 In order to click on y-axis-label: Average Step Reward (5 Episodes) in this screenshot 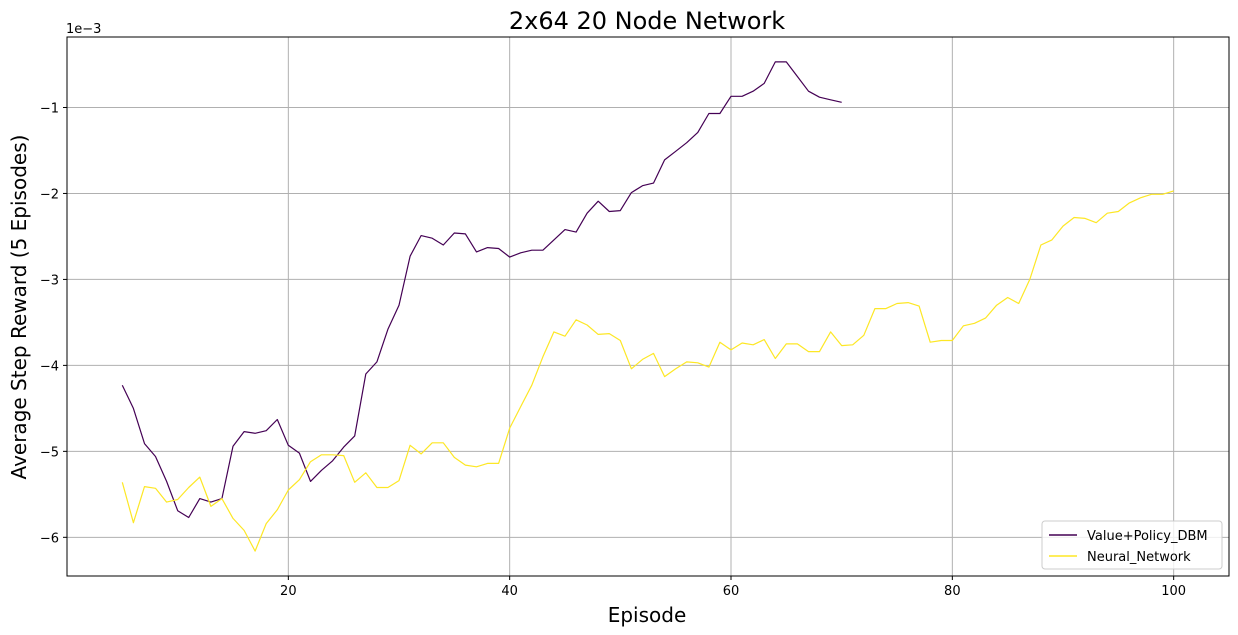, I will do `click(19, 307)`.